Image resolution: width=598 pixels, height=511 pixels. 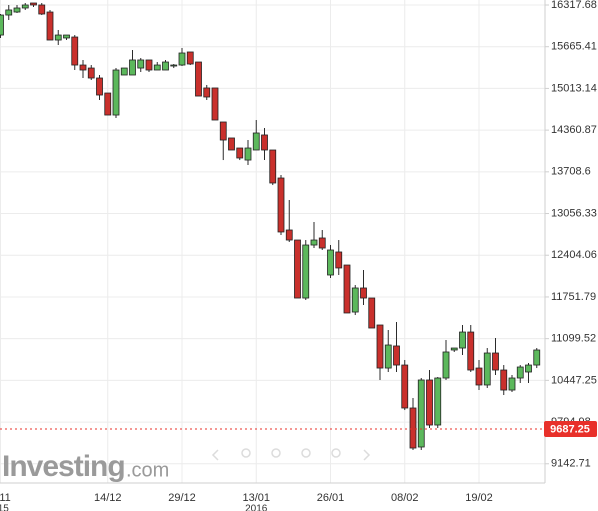 What do you see at coordinates (574, 5) in the screenshot?
I see `y-tick-label: 16317.68` at bounding box center [574, 5].